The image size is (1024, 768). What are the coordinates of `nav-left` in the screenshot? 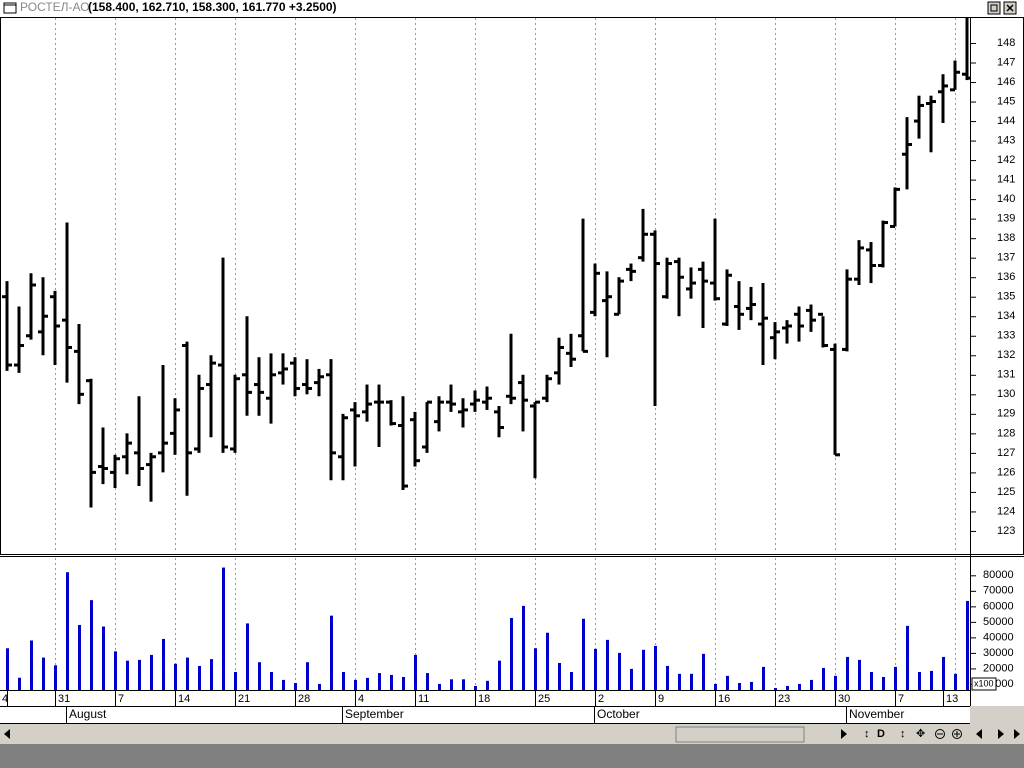 It's located at (979, 734).